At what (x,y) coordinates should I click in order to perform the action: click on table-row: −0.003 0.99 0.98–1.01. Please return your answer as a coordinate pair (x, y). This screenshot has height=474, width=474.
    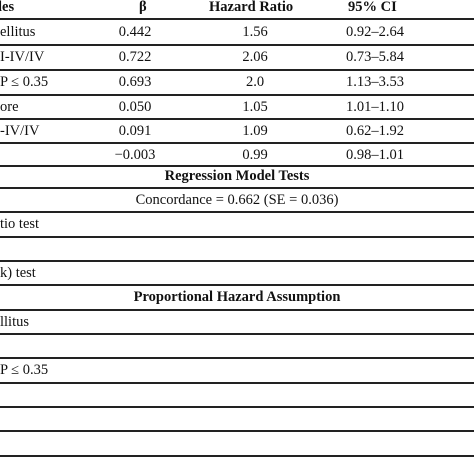
    Looking at the image, I should click on (237, 155).